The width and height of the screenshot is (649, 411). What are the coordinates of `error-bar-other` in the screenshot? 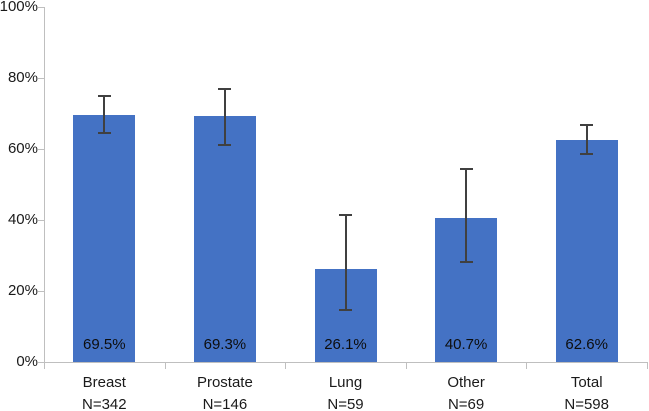 It's located at (466, 215).